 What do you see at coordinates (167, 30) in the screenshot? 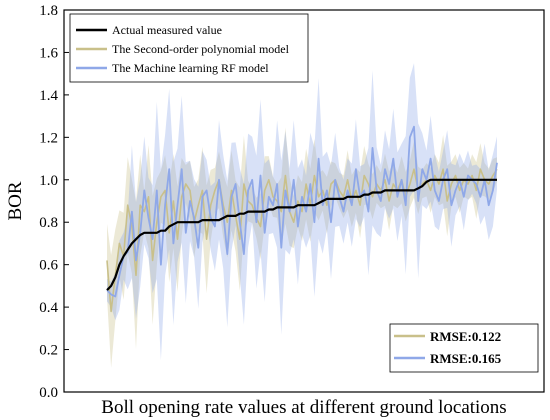
I see `legend-label-actual: Actual measured value` at bounding box center [167, 30].